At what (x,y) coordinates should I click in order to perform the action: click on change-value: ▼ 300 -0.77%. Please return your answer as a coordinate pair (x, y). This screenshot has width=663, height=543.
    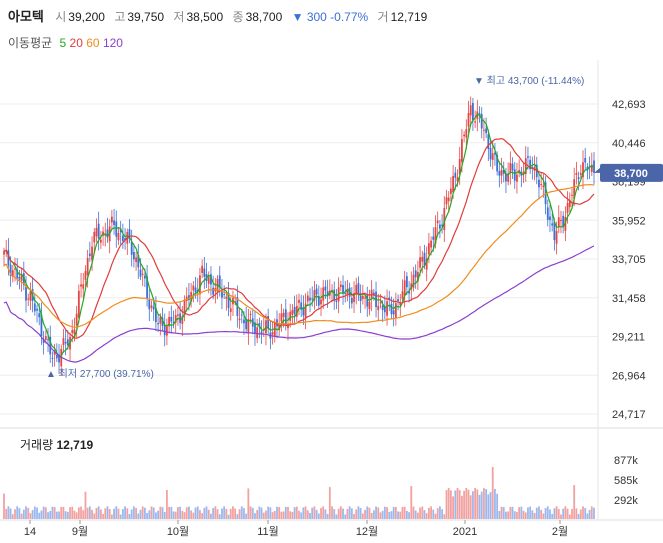
    Looking at the image, I should click on (330, 17).